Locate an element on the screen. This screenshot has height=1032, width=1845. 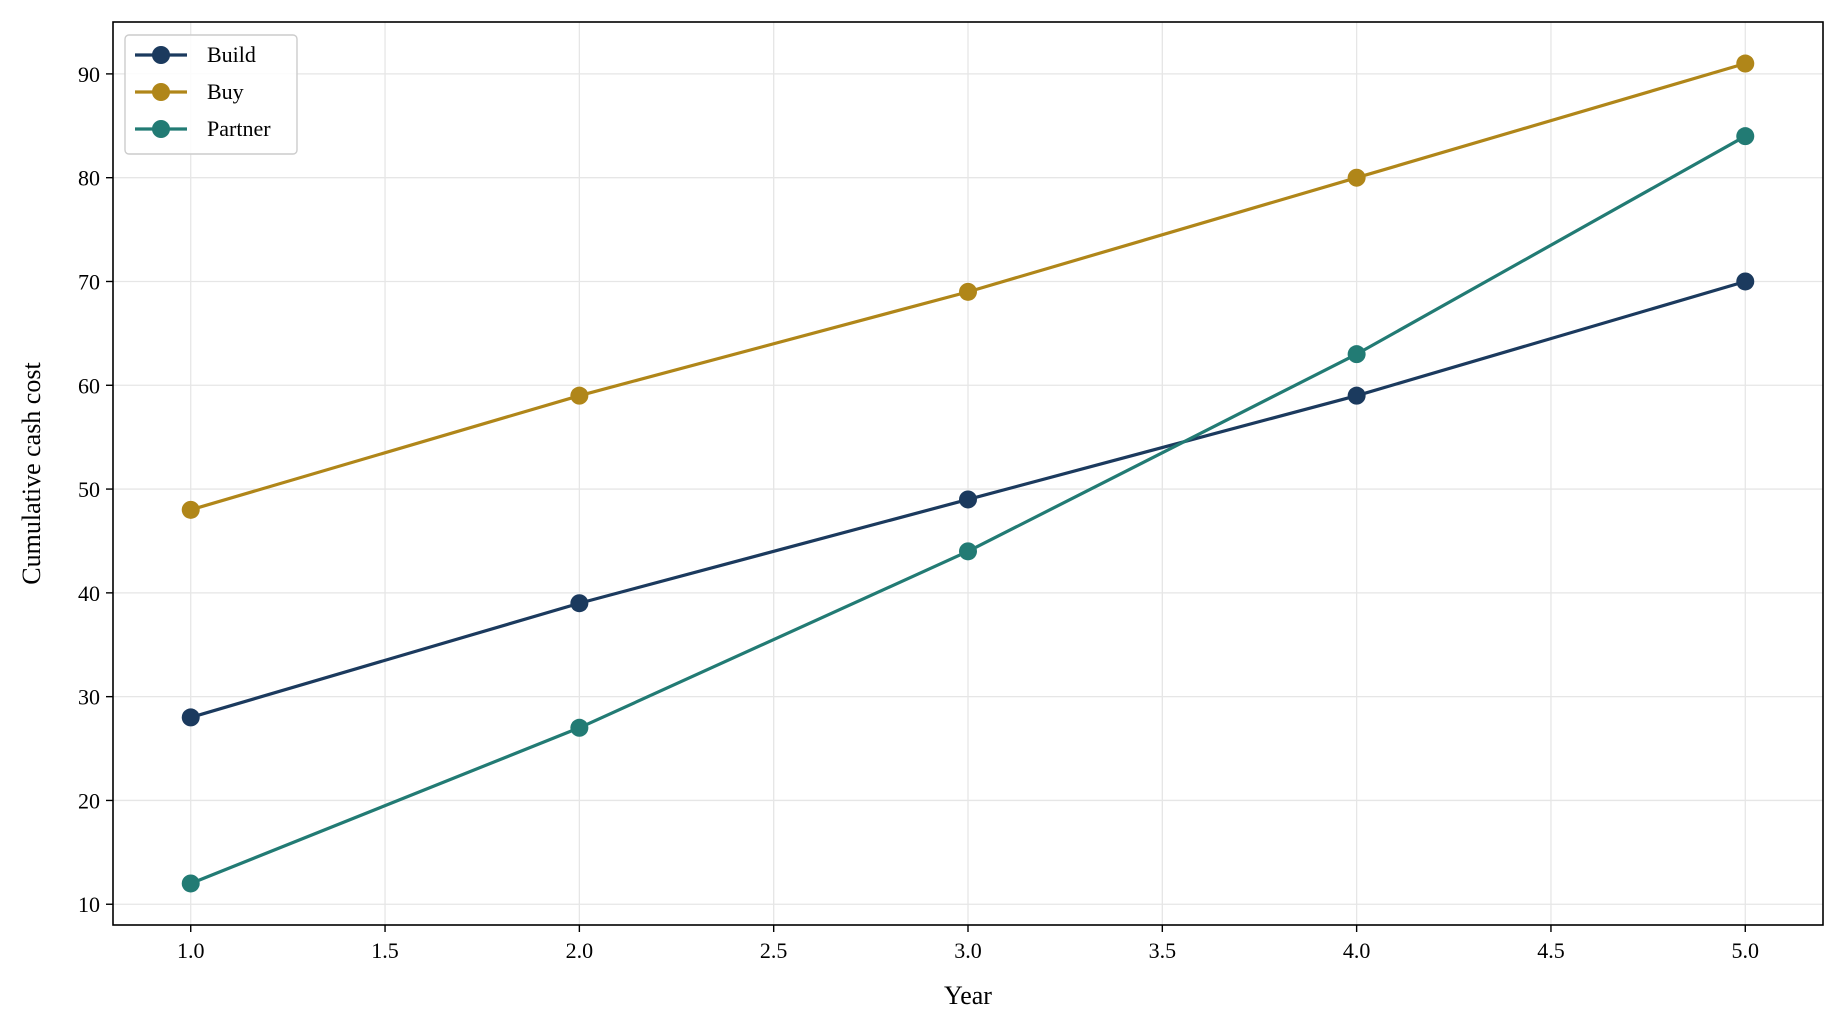
x-tick-label: 3.0 is located at coordinates (968, 950).